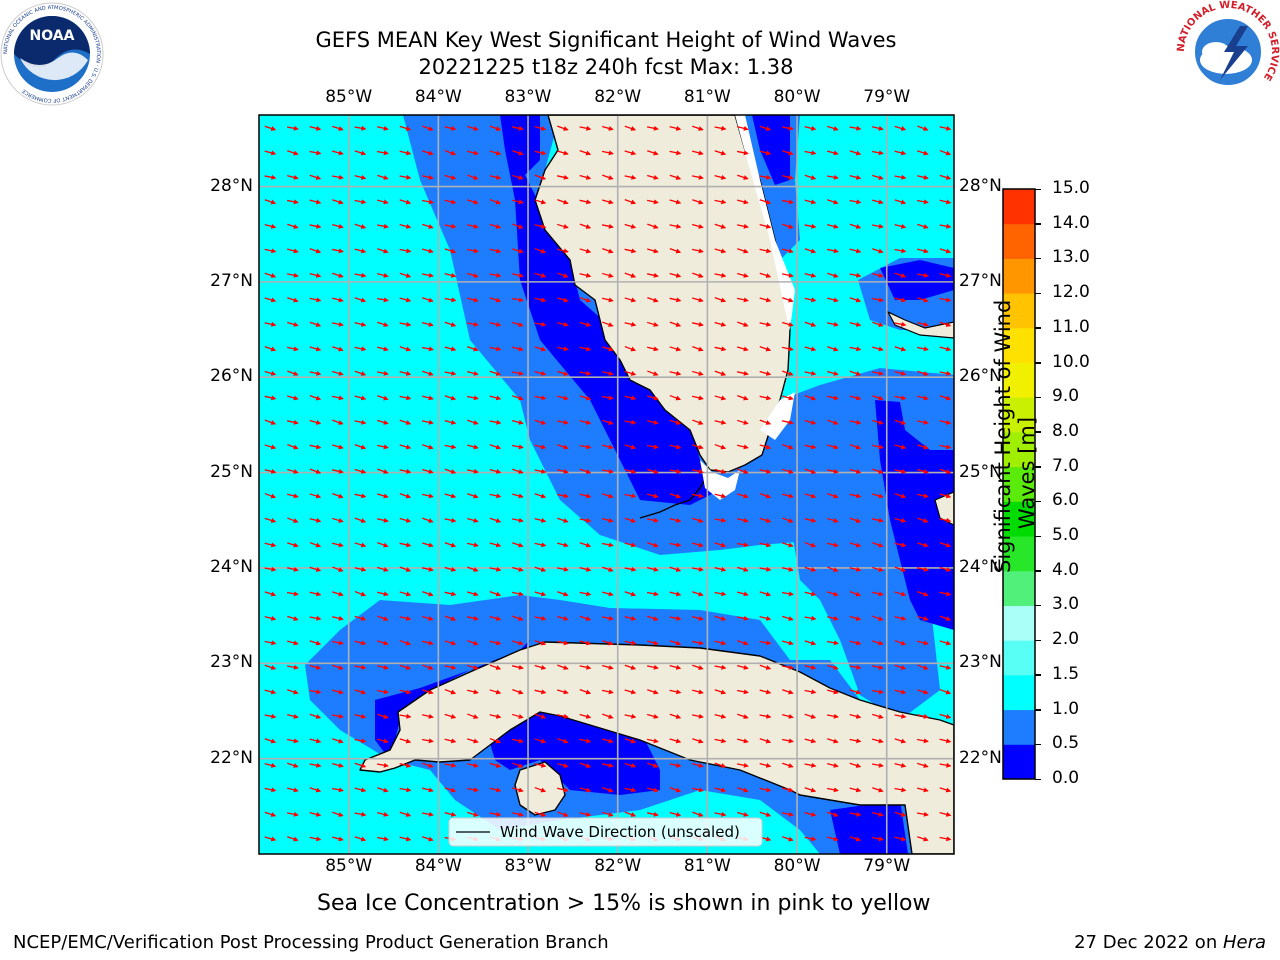 This screenshot has height=960, width=1280. What do you see at coordinates (1071, 361) in the screenshot?
I see `colorbar-tick-label: 10.0` at bounding box center [1071, 361].